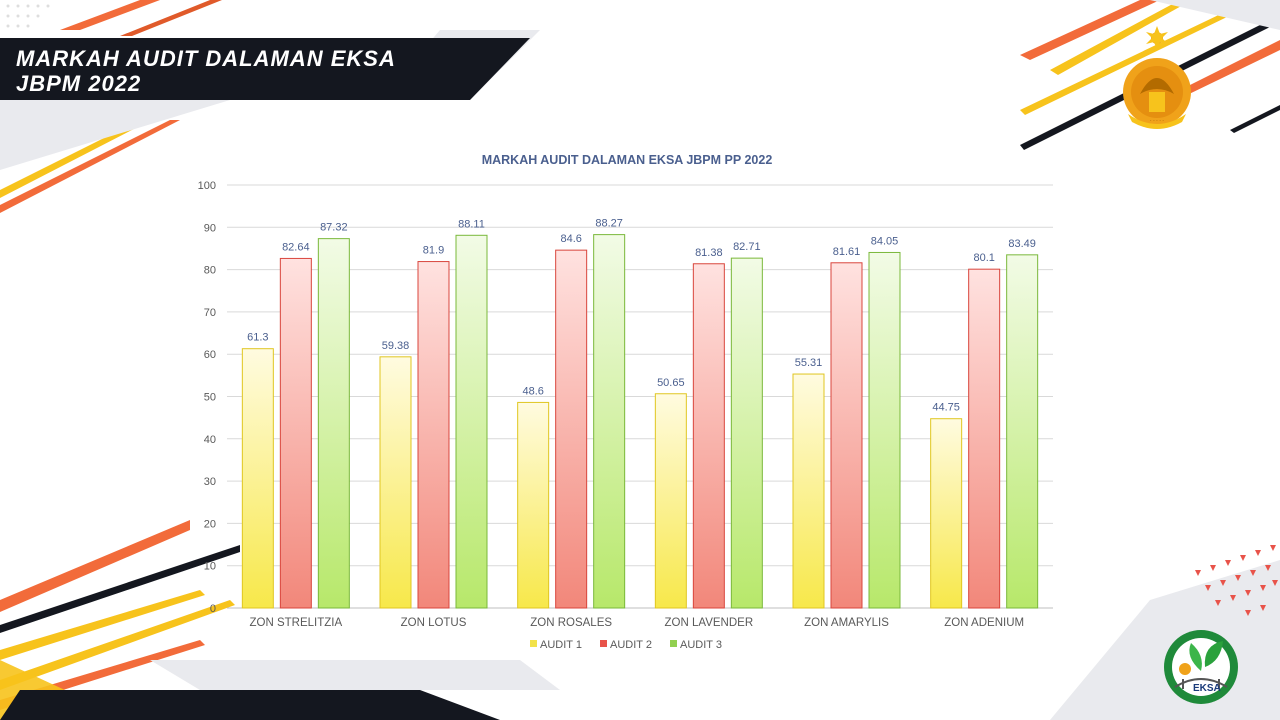 Image resolution: width=1280 pixels, height=720 pixels. I want to click on data-label: 48.6, so click(532, 391).